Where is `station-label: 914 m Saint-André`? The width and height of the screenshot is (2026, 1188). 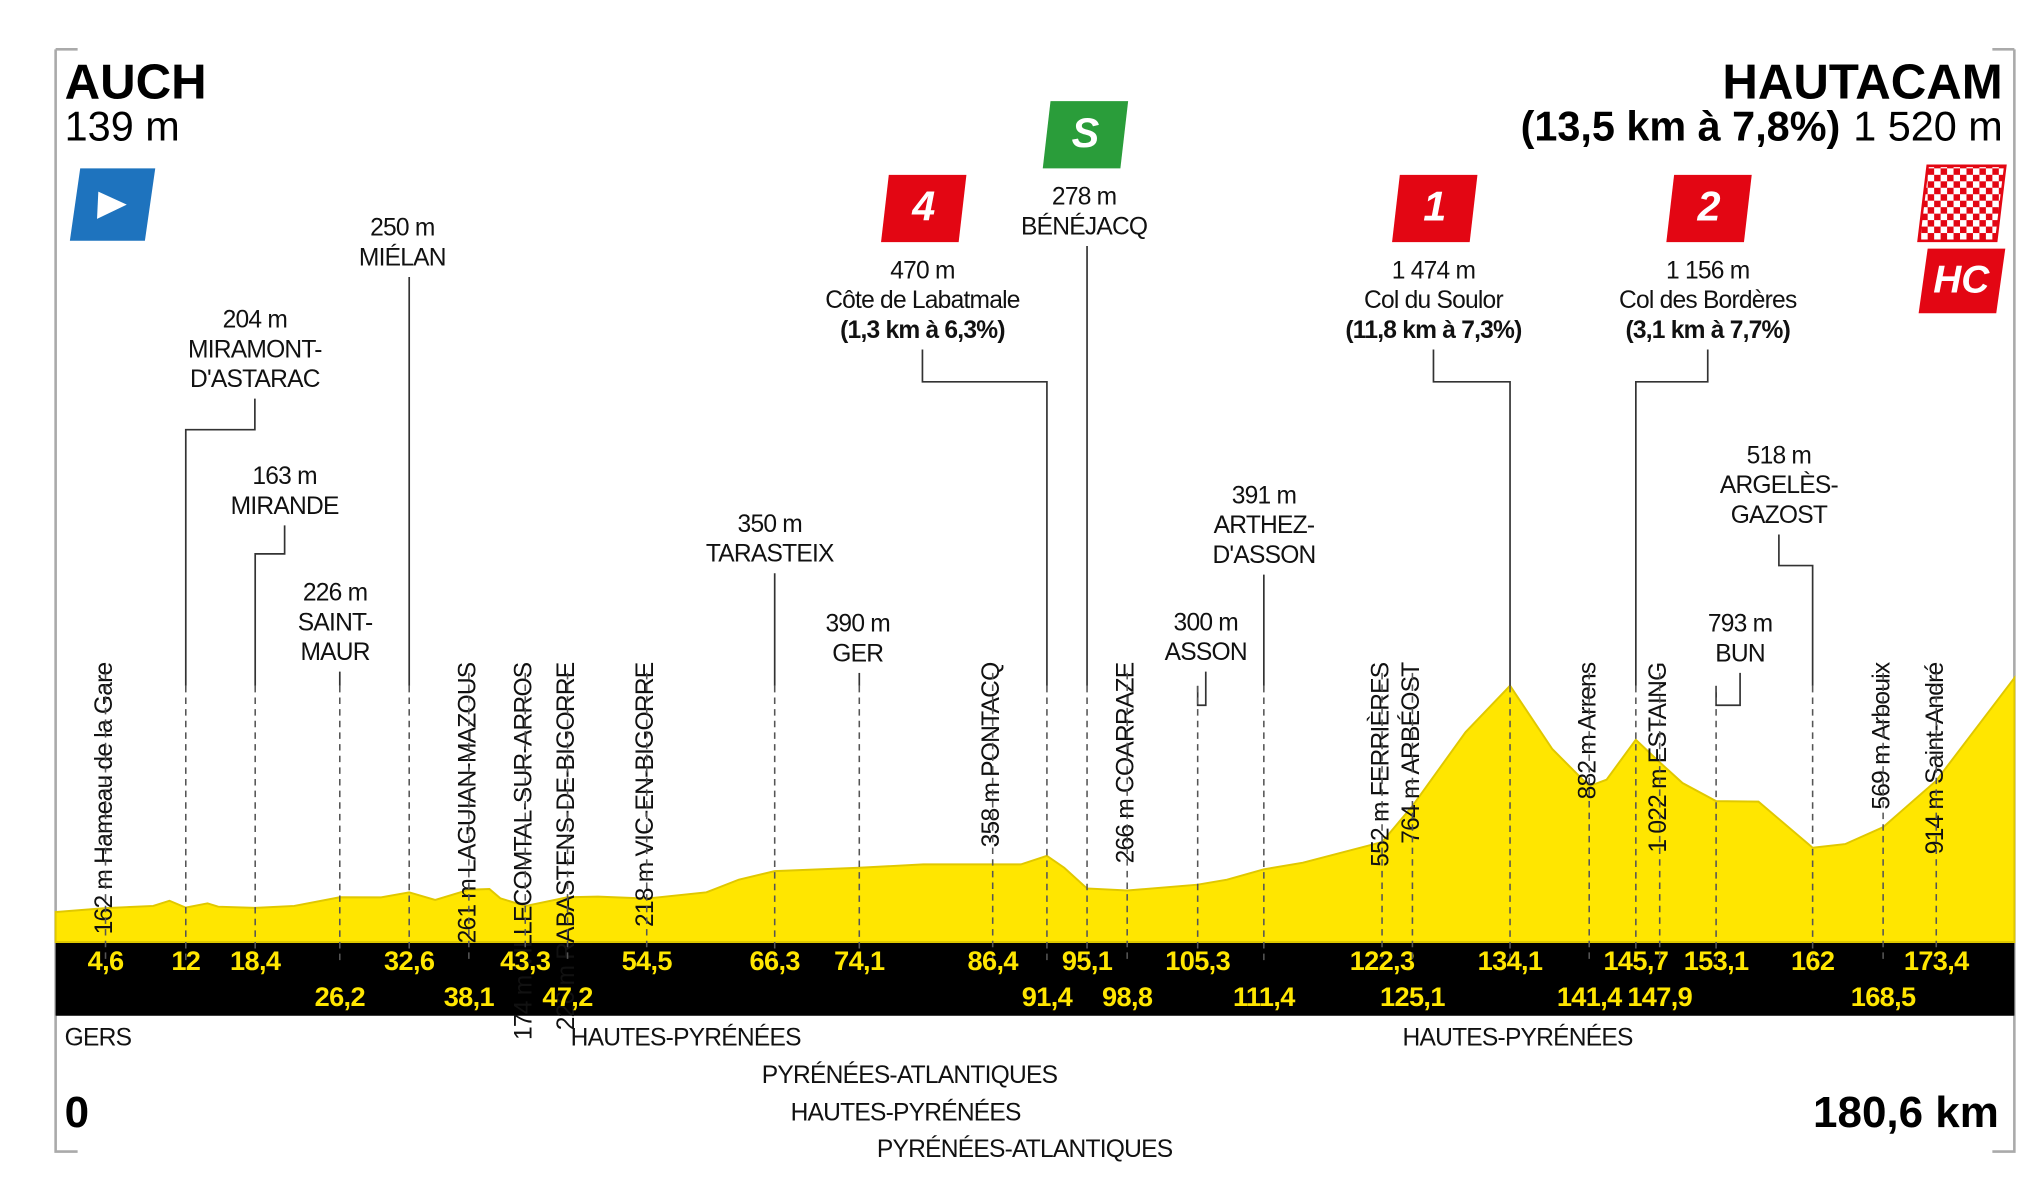
station-label: 914 m Saint-André is located at coordinates (1935, 758).